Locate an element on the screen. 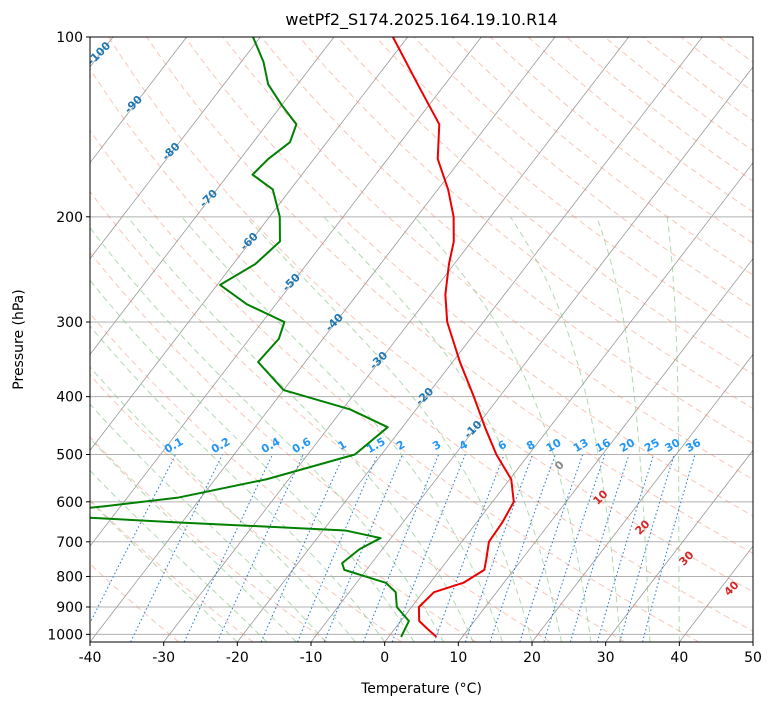  x-tick-label: 30 is located at coordinates (606, 658).